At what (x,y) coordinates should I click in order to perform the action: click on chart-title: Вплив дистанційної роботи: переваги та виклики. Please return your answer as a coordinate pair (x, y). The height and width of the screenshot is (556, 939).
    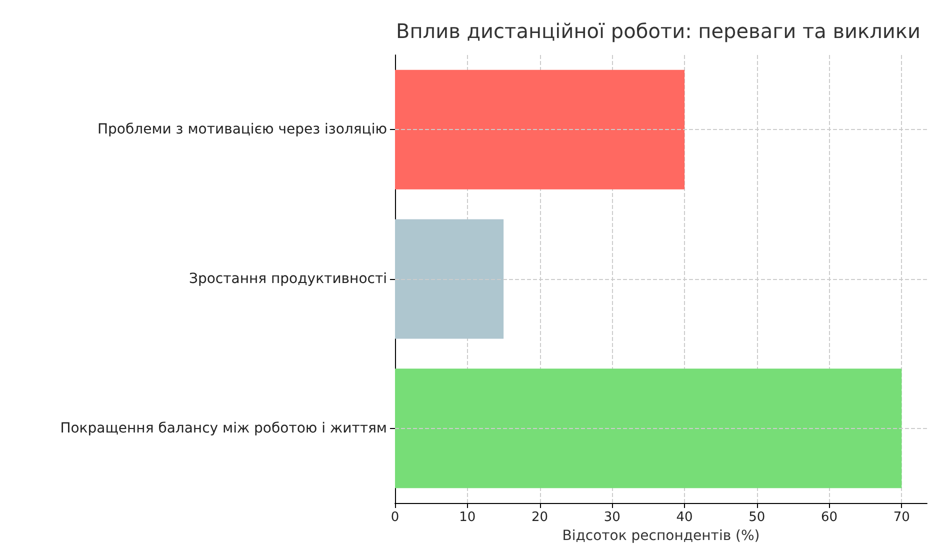
    Looking at the image, I should click on (658, 31).